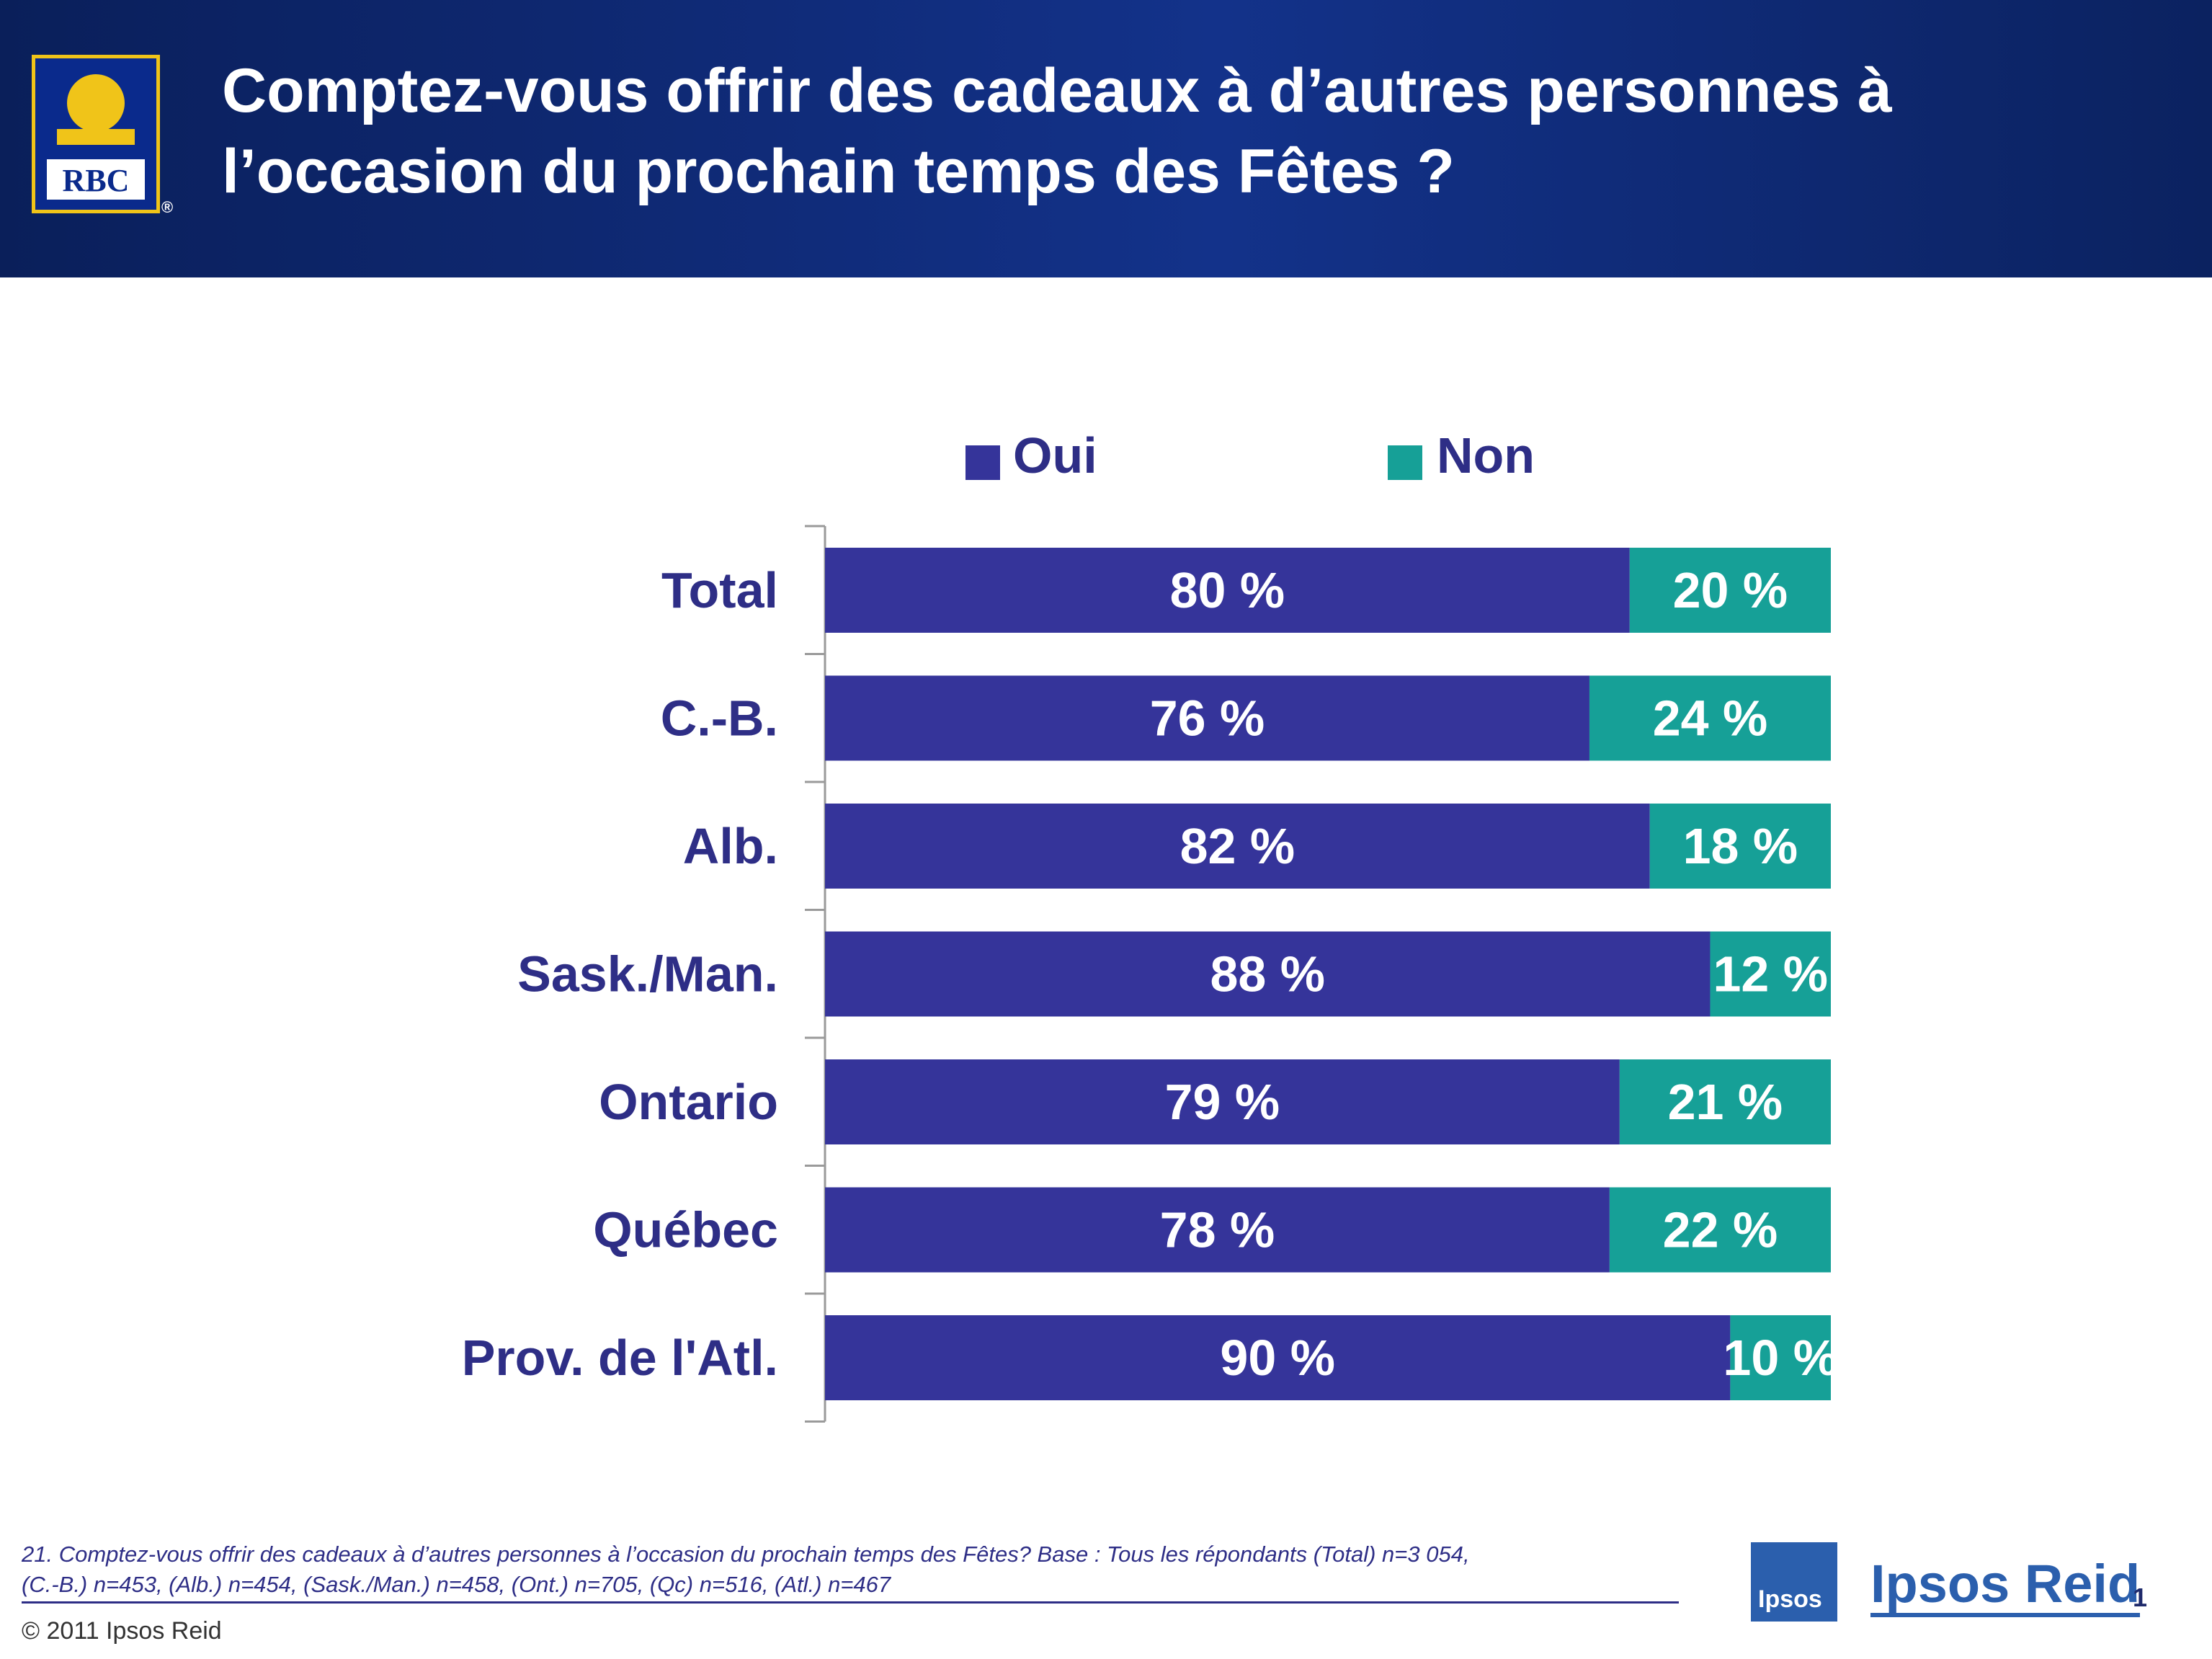 The height and width of the screenshot is (1659, 2212). I want to click on ipsos-logo-icon, so click(1794, 1582).